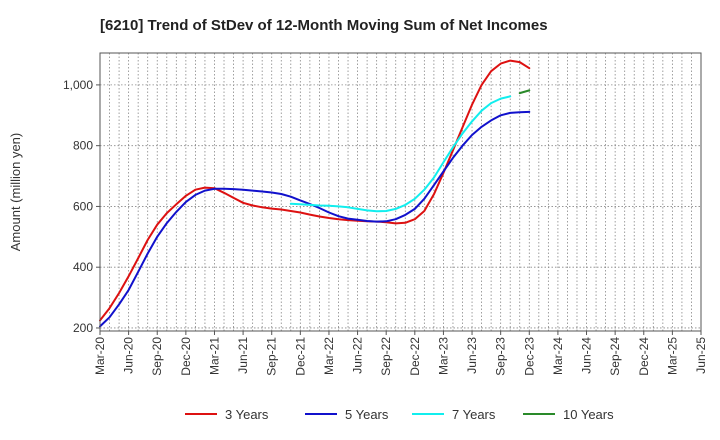  I want to click on y-tick-labels: 200 400 600 800 1,000, so click(81, 206).